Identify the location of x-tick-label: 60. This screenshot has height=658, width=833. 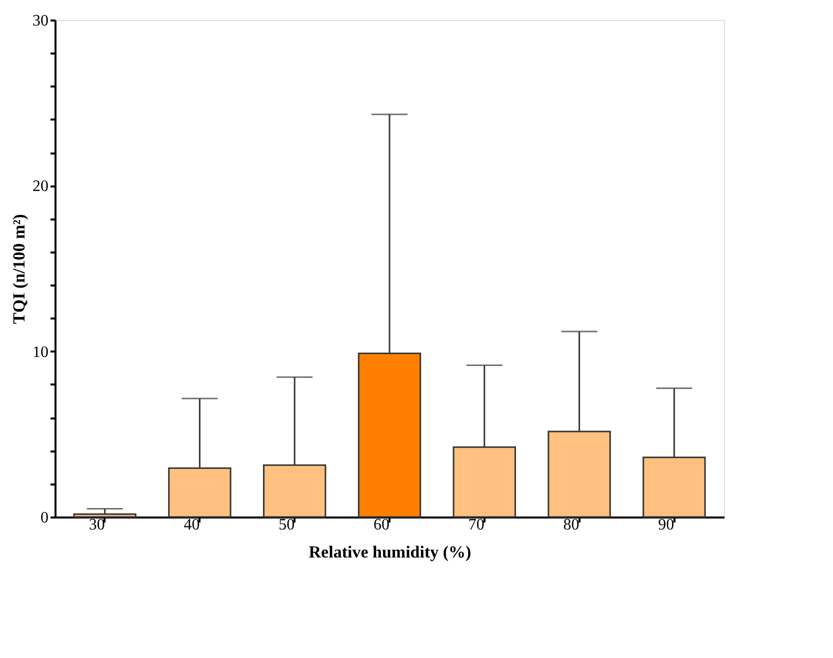
(382, 525).